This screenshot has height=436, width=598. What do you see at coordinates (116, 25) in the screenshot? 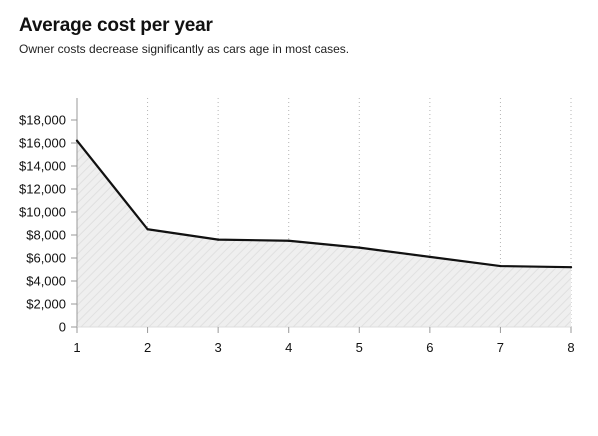
I see `chart-title: Average cost per year` at bounding box center [116, 25].